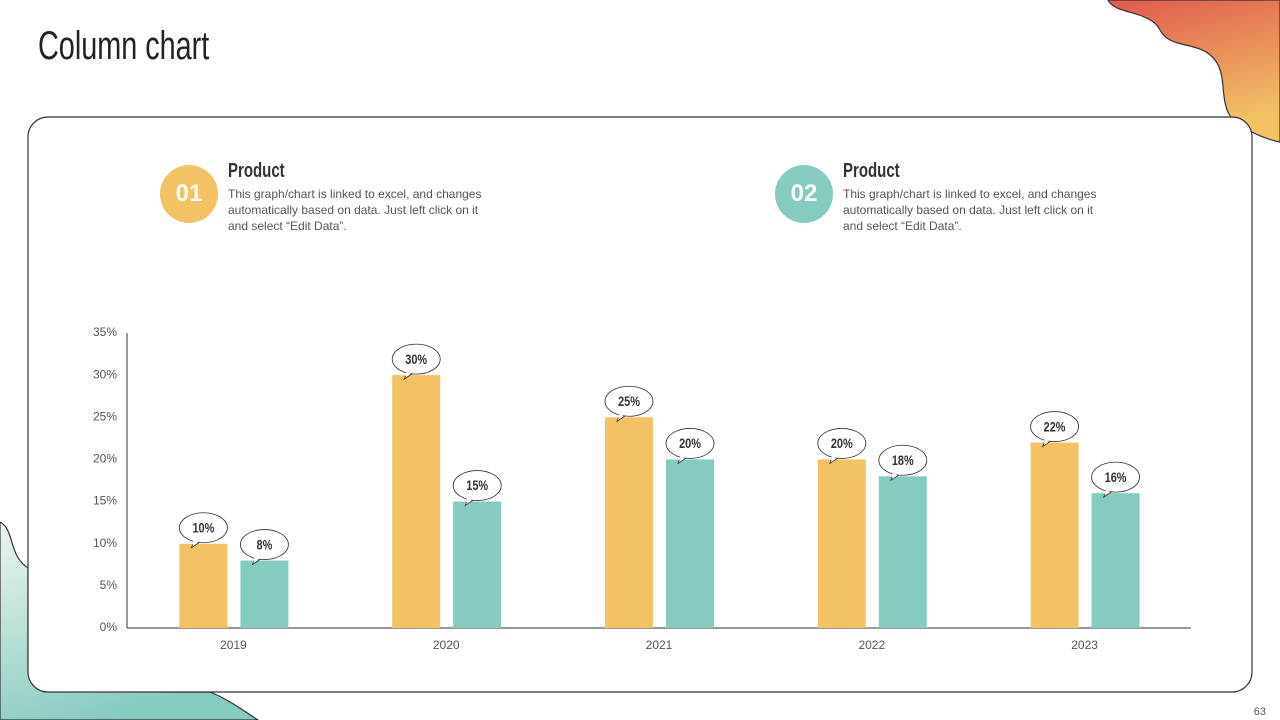 The height and width of the screenshot is (720, 1280). I want to click on data-label: 15%, so click(477, 486).